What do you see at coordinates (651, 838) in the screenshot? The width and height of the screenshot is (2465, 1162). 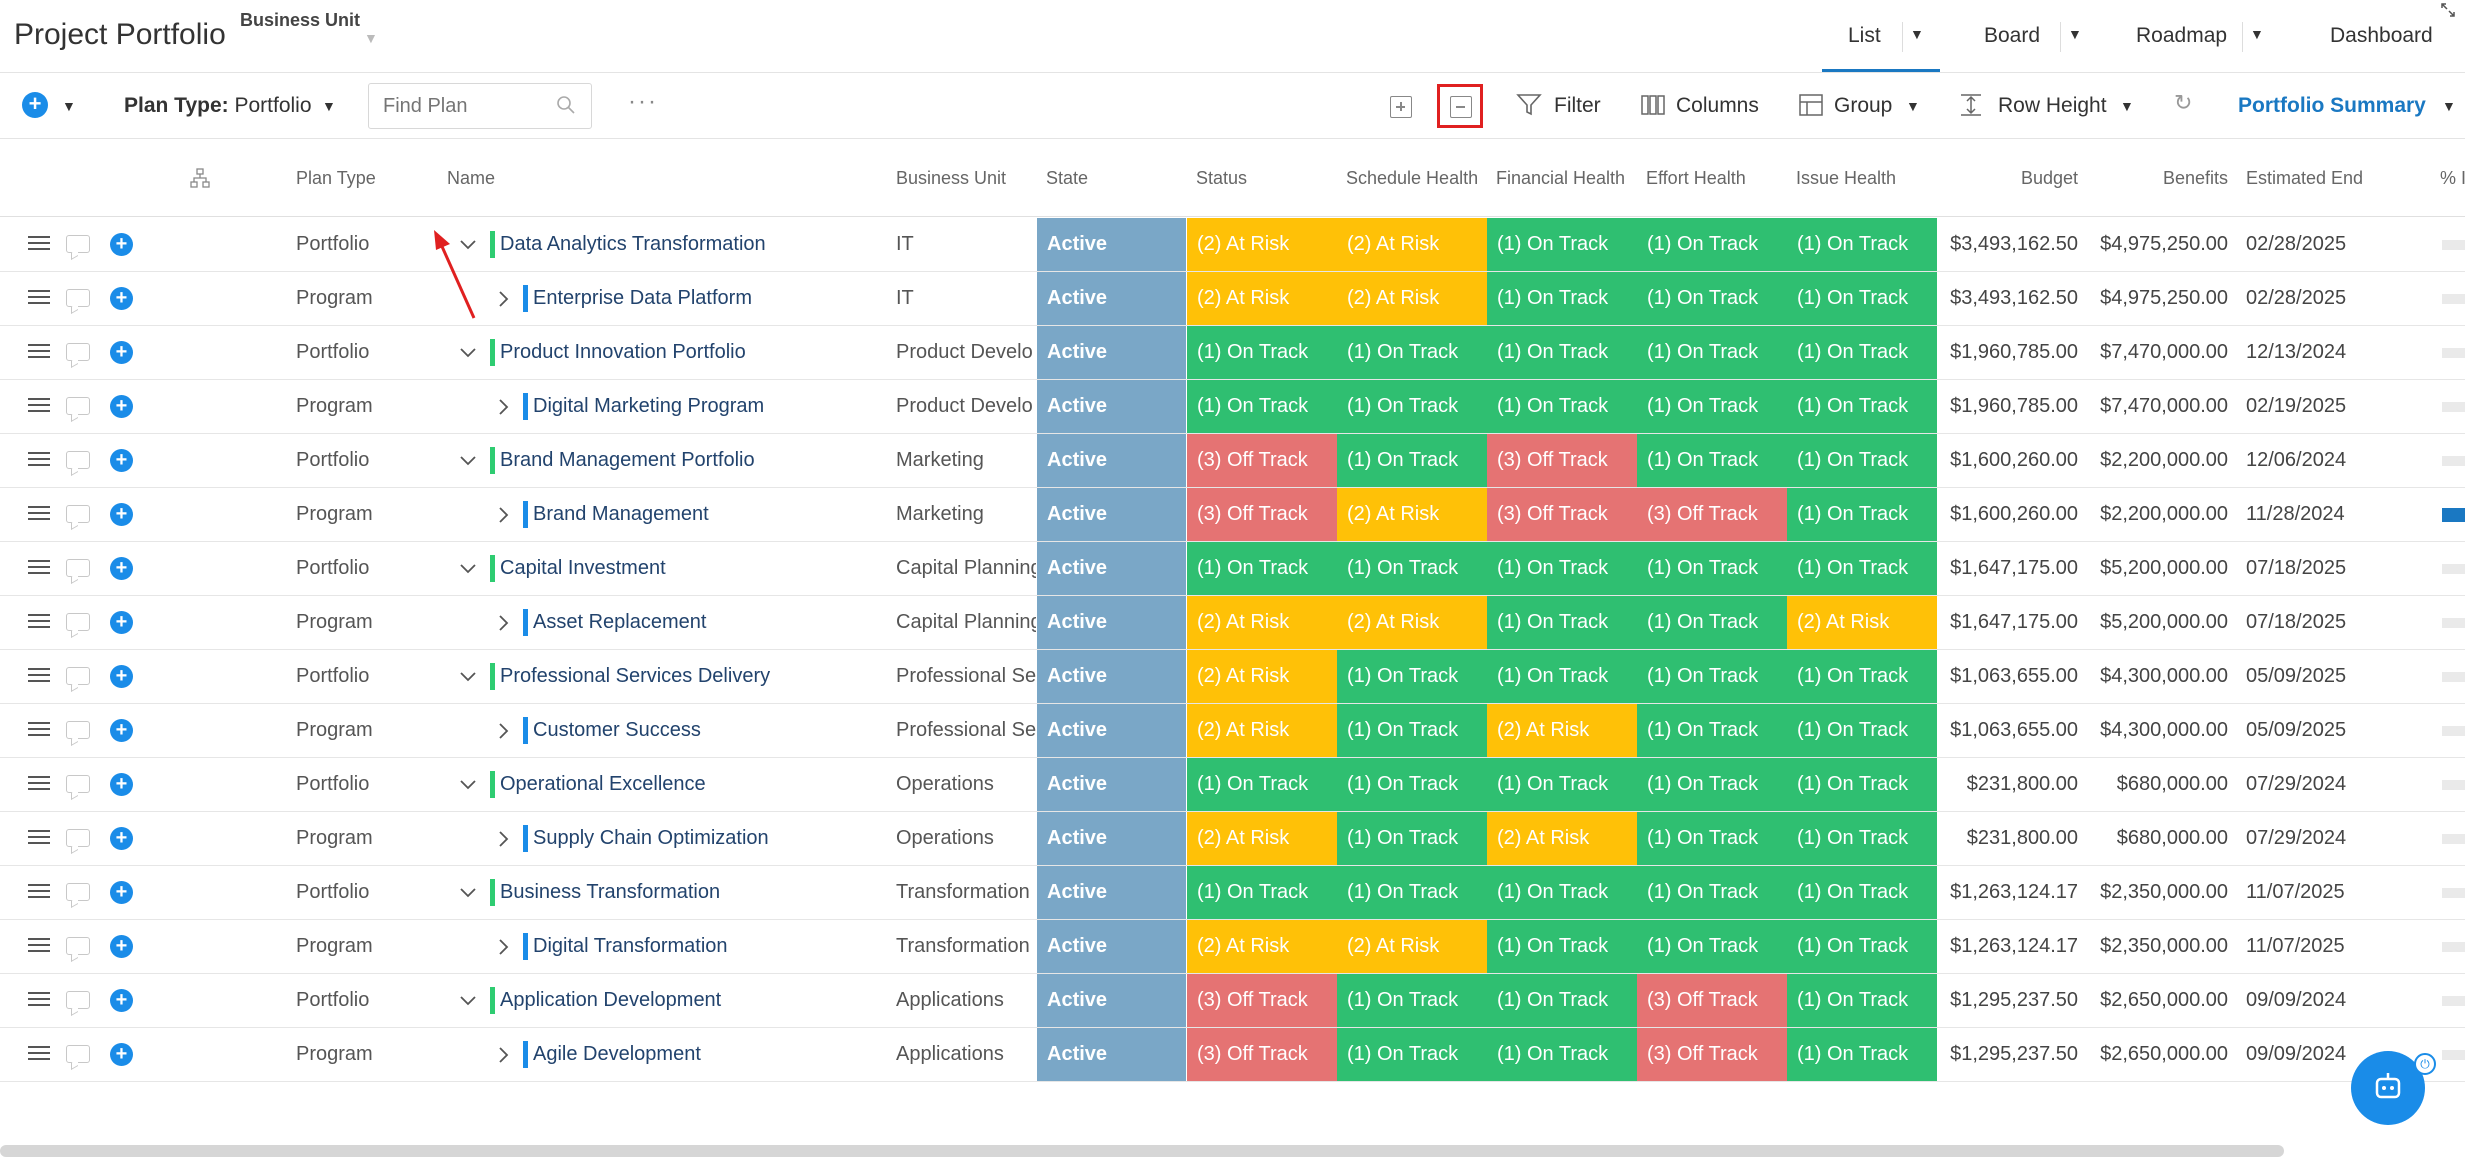 I see `plan-name-link: Supply Chain Optimization` at bounding box center [651, 838].